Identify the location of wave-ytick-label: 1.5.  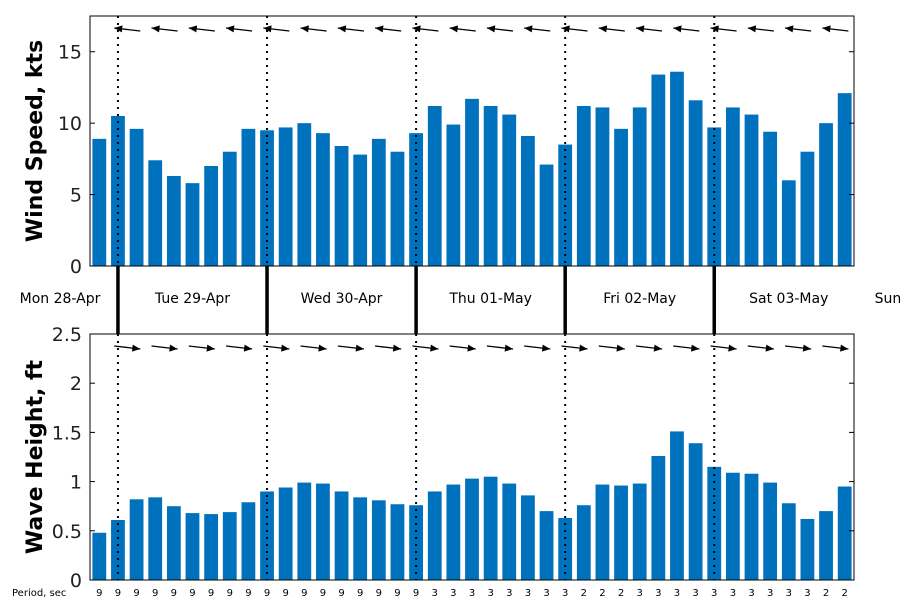
(67, 433).